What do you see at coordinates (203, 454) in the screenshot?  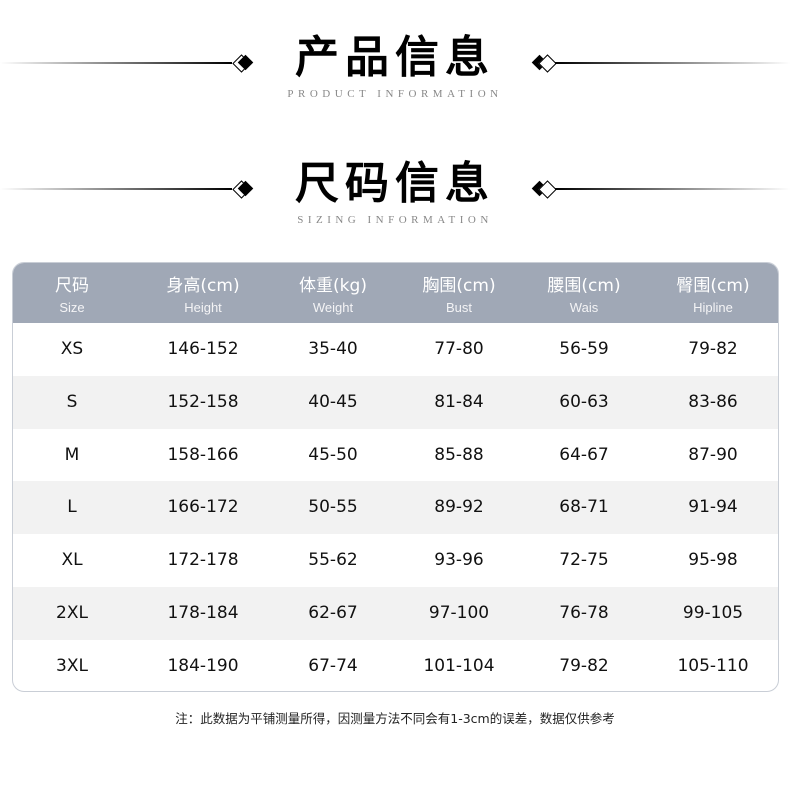 I see `table-cell: 158-166` at bounding box center [203, 454].